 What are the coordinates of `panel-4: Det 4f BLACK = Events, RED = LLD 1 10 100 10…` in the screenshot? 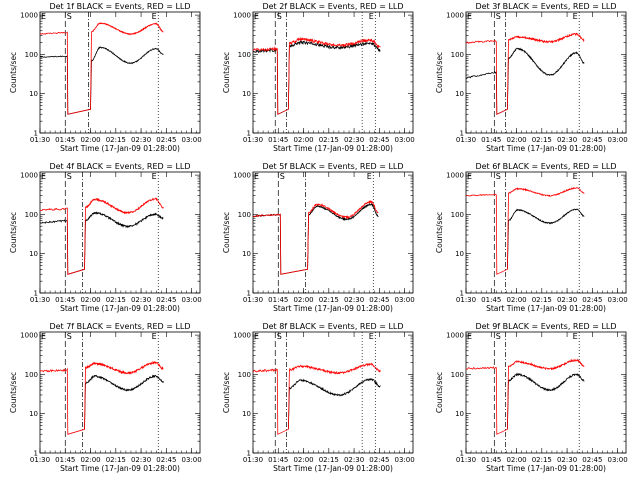 It's located at (105, 237).